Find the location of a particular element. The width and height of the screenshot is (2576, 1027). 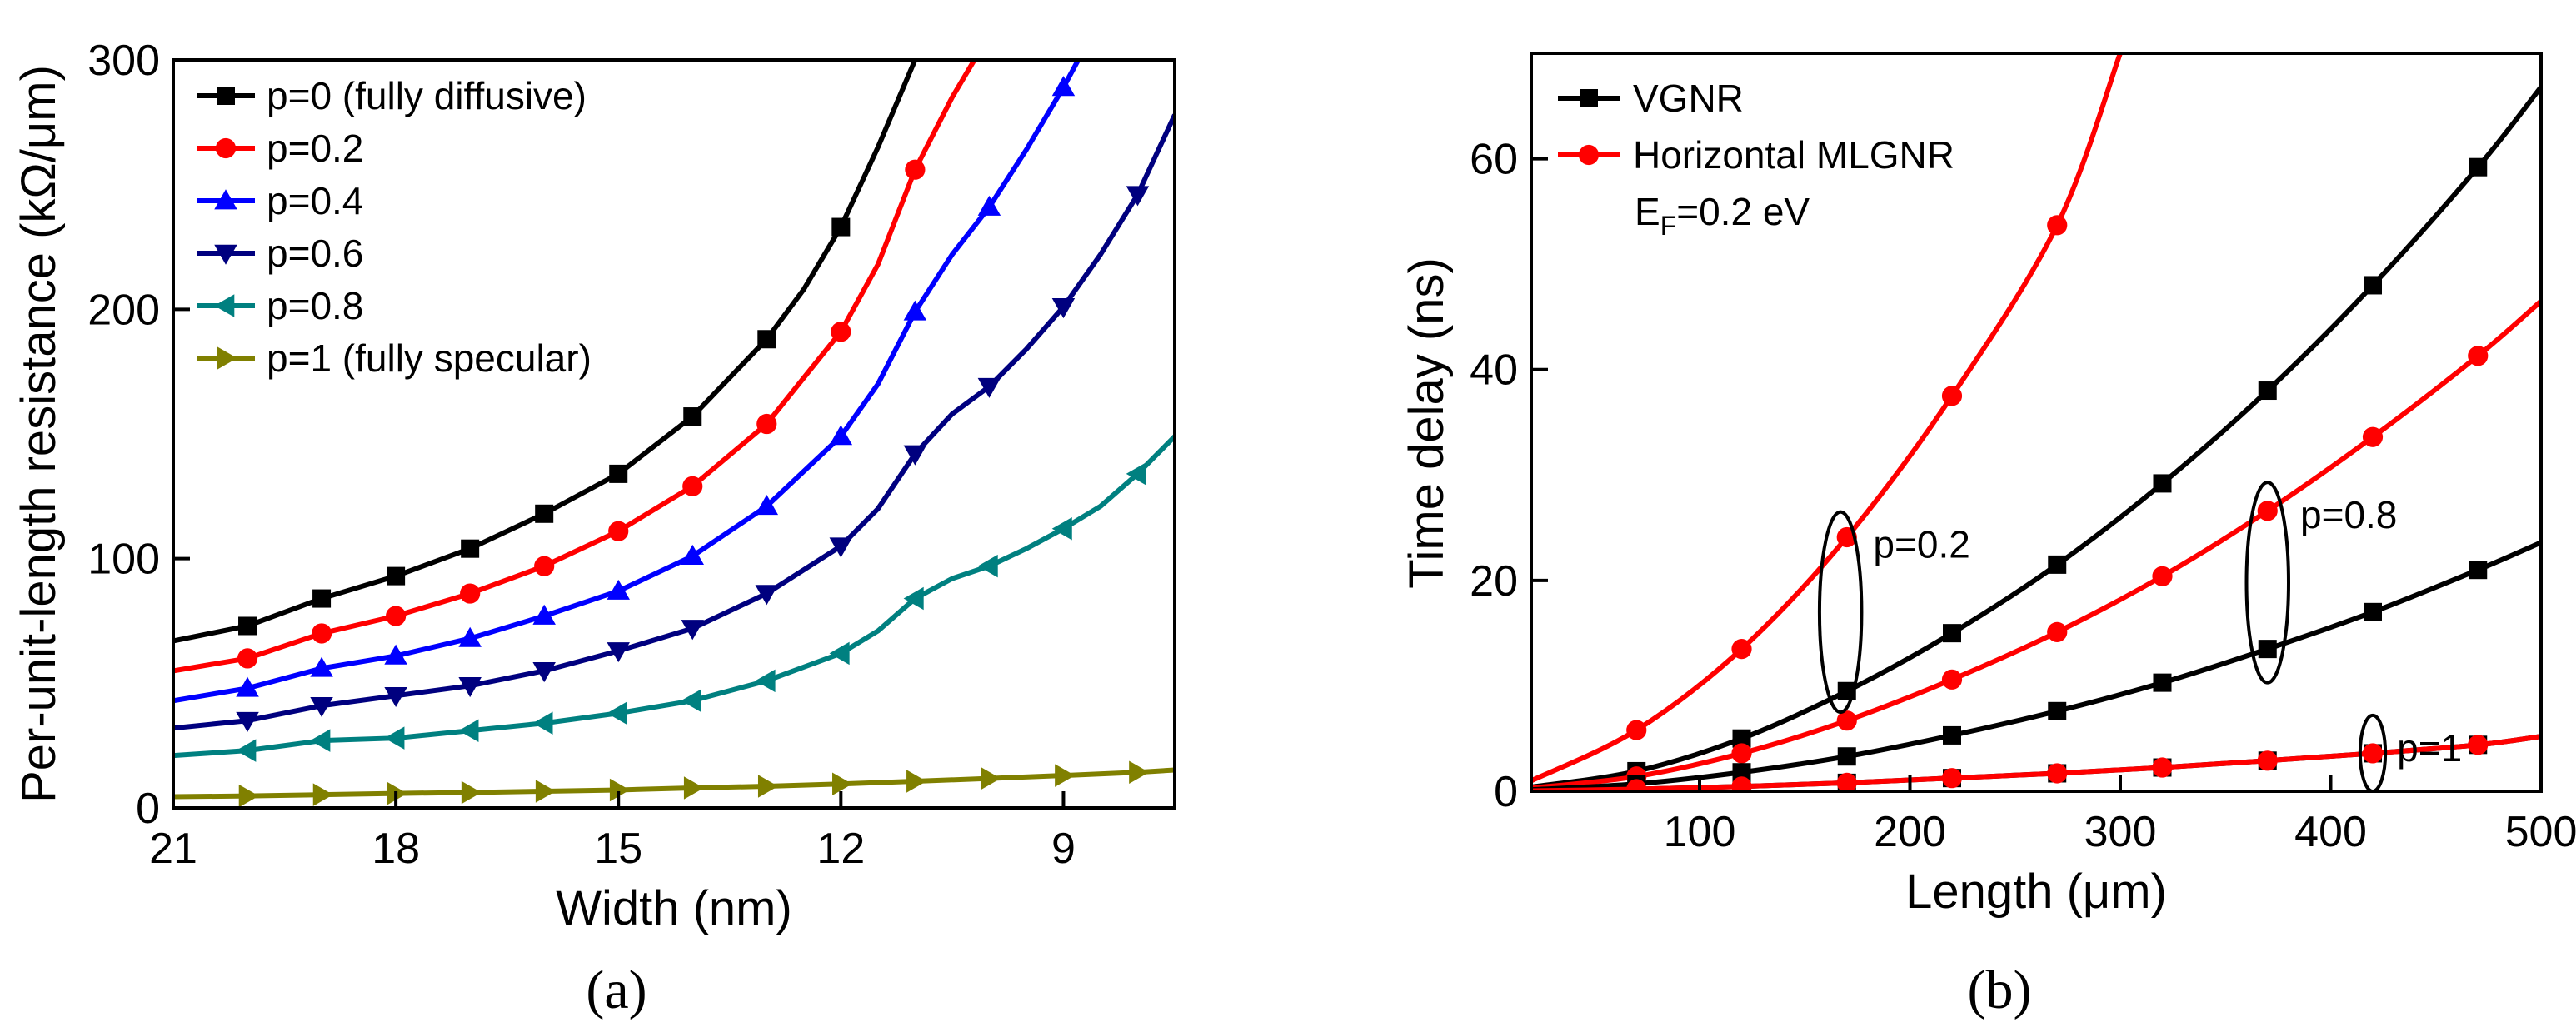

y-tick-label: 0 is located at coordinates (1506, 792).